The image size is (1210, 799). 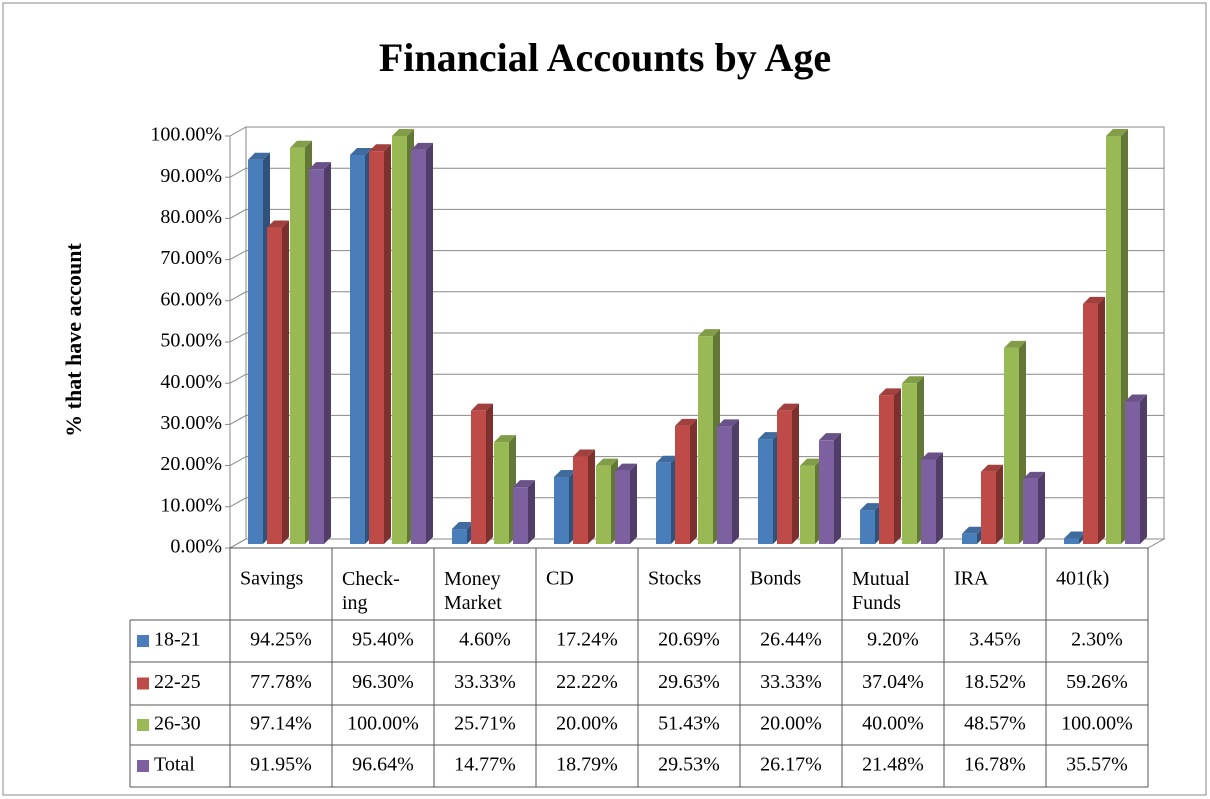 What do you see at coordinates (196, 547) in the screenshot?
I see `y-tick-label: 0.00%` at bounding box center [196, 547].